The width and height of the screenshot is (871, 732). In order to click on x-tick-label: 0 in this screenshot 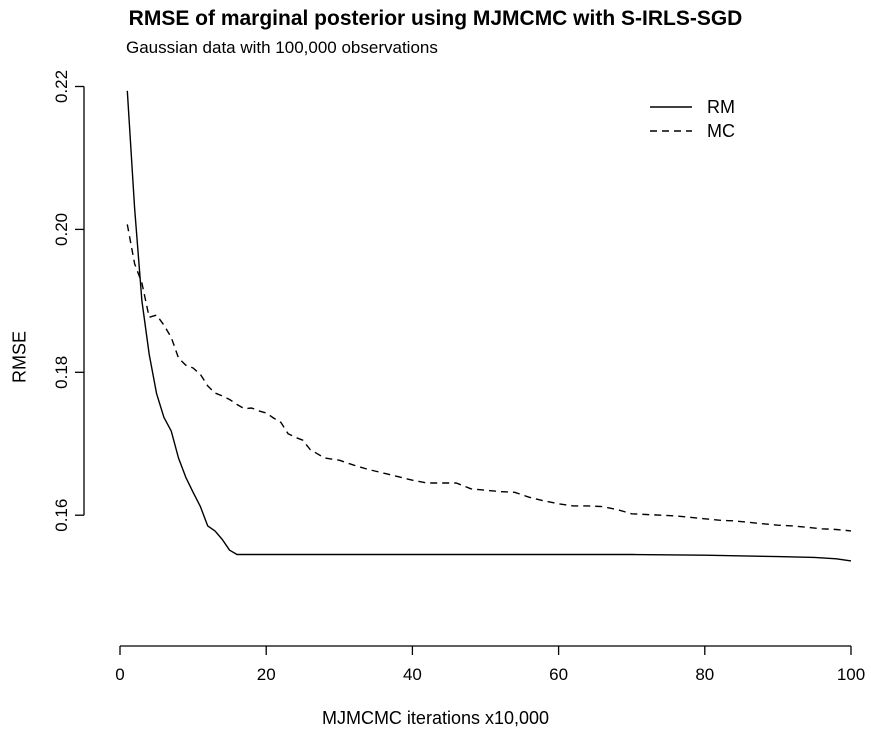, I will do `click(119, 674)`.